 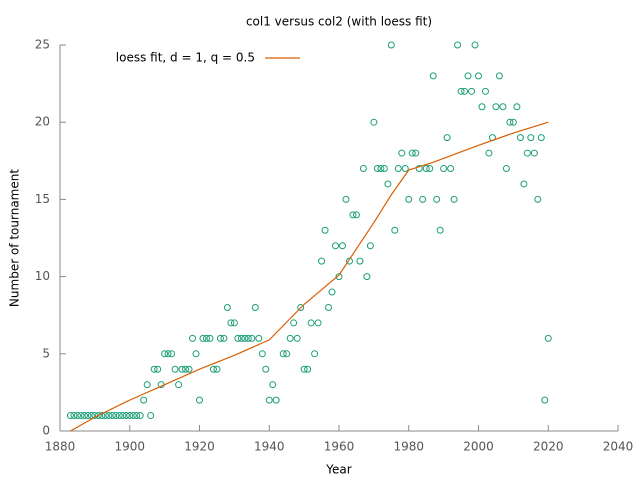 I want to click on chart-title: col1 versus col2 (with loess fit), so click(x=339, y=22).